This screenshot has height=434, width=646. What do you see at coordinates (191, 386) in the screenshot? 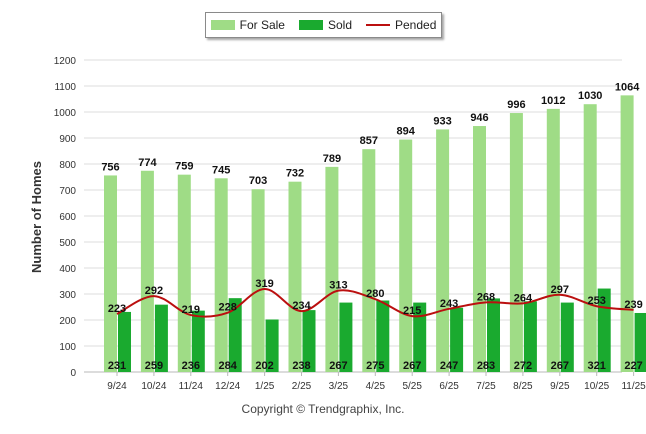
I see `x-tick-label: 11/24` at bounding box center [191, 386].